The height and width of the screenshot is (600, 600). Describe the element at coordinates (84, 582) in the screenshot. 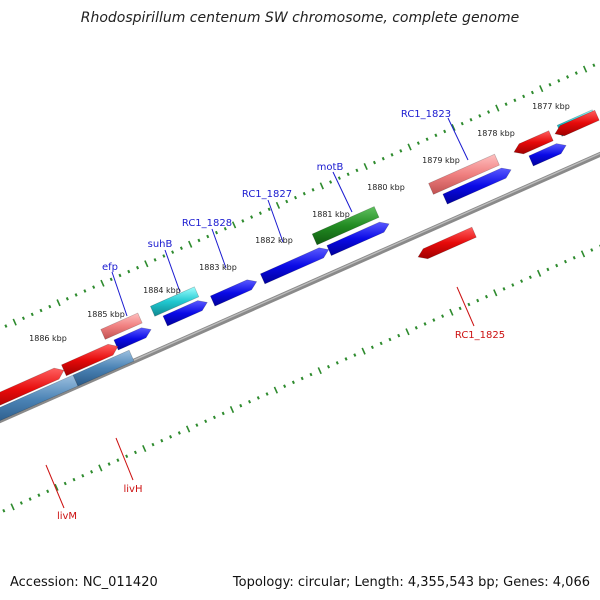

I see `accession-text: Accession: NC_011420` at that location.